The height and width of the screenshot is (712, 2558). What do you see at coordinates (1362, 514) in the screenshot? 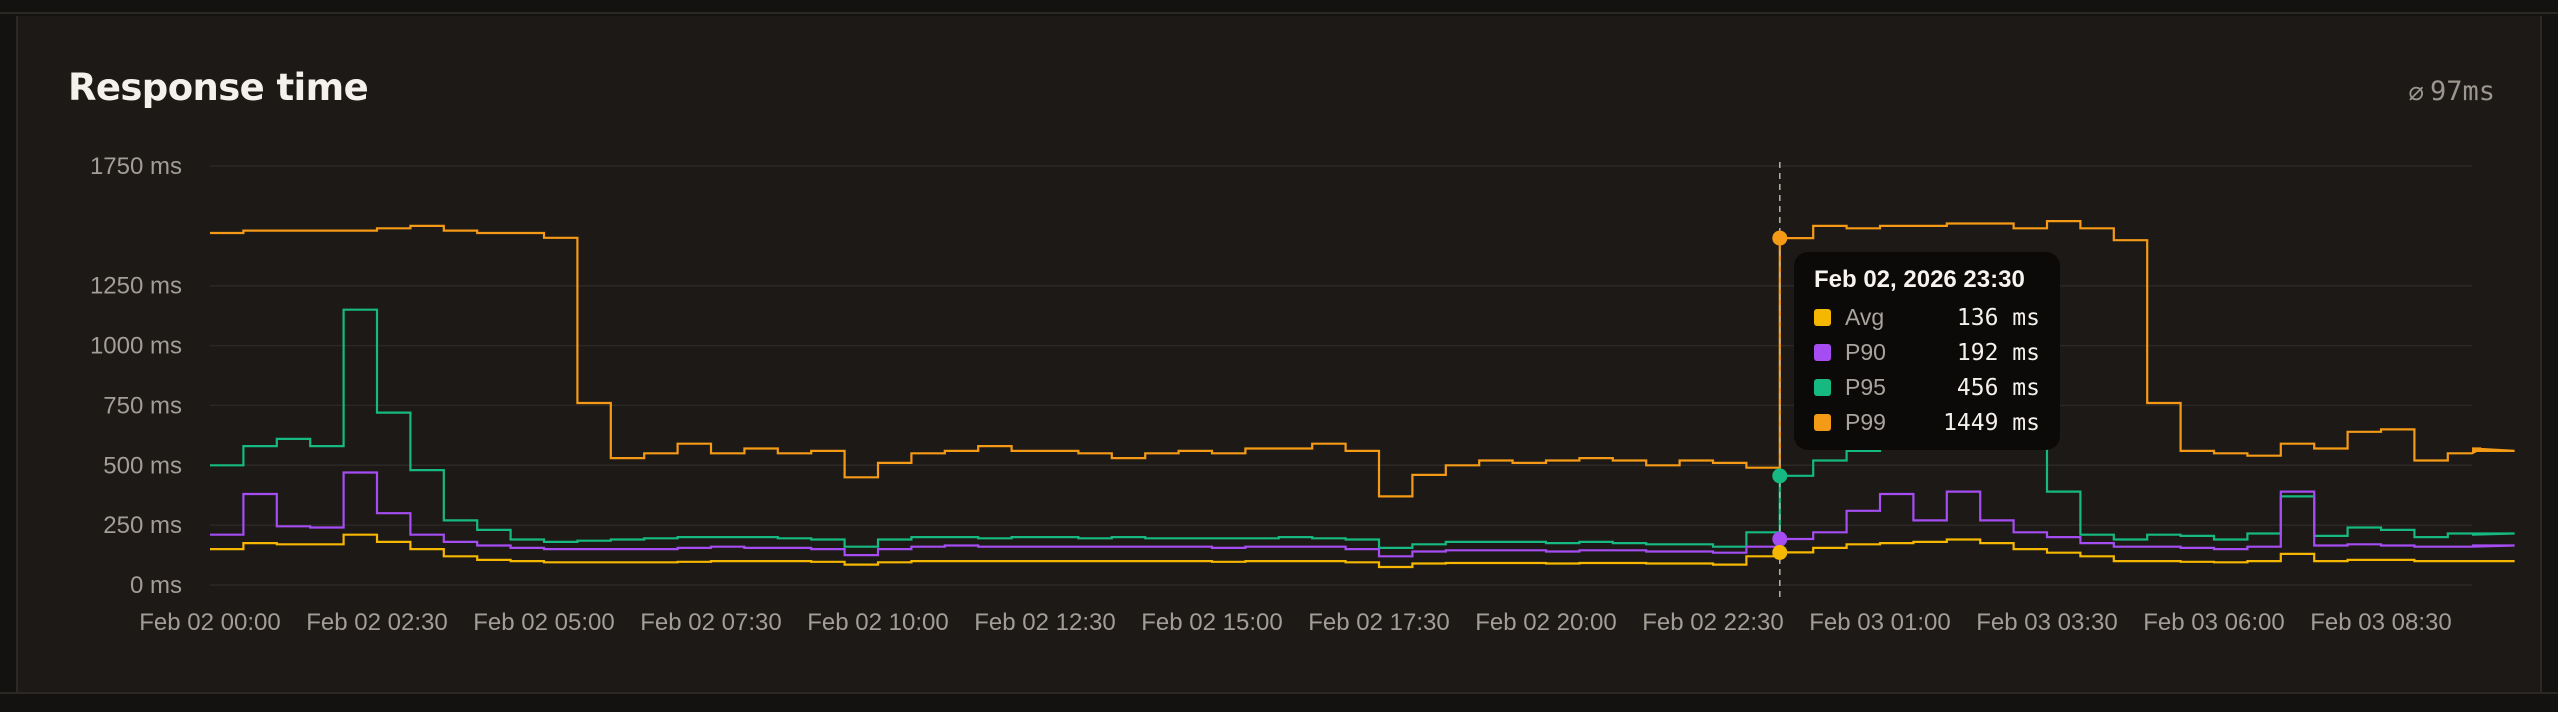
I see `series-line-p90` at bounding box center [1362, 514].